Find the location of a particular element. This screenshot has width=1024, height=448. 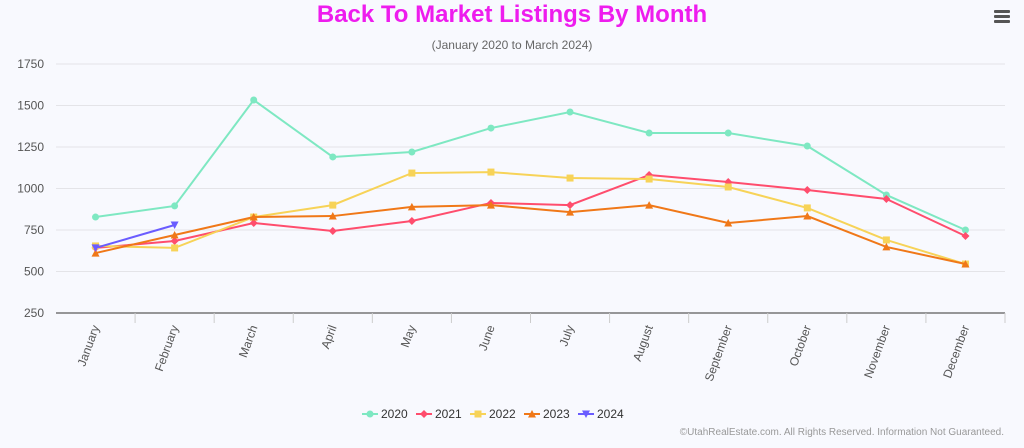

legend-item-2023: 2023 is located at coordinates (547, 414).